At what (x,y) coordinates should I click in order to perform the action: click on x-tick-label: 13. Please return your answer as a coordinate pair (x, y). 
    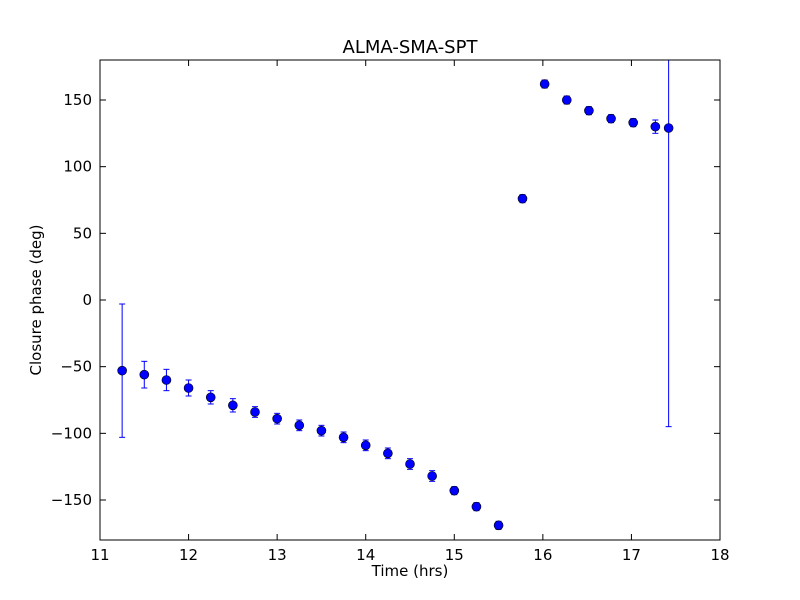
    Looking at the image, I should click on (277, 555).